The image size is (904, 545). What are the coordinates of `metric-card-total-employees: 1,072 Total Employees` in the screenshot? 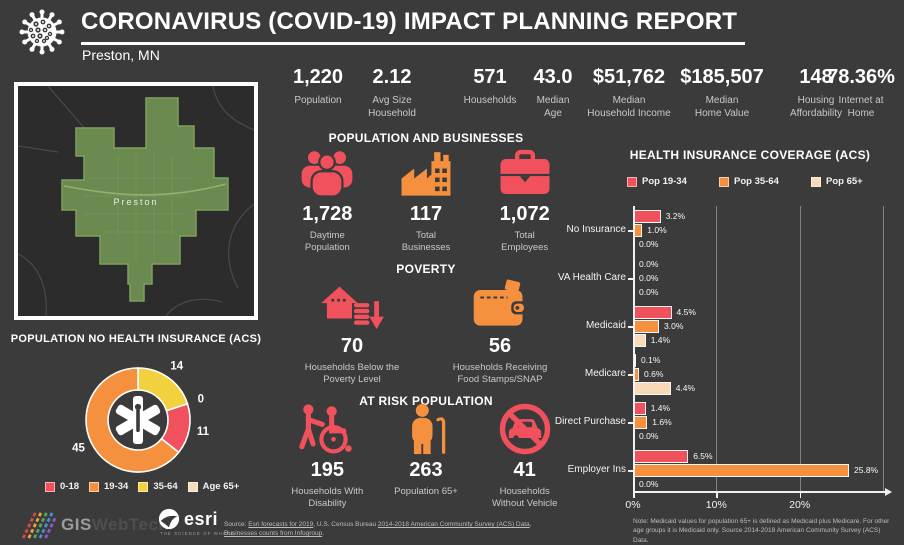 It's located at (524, 200).